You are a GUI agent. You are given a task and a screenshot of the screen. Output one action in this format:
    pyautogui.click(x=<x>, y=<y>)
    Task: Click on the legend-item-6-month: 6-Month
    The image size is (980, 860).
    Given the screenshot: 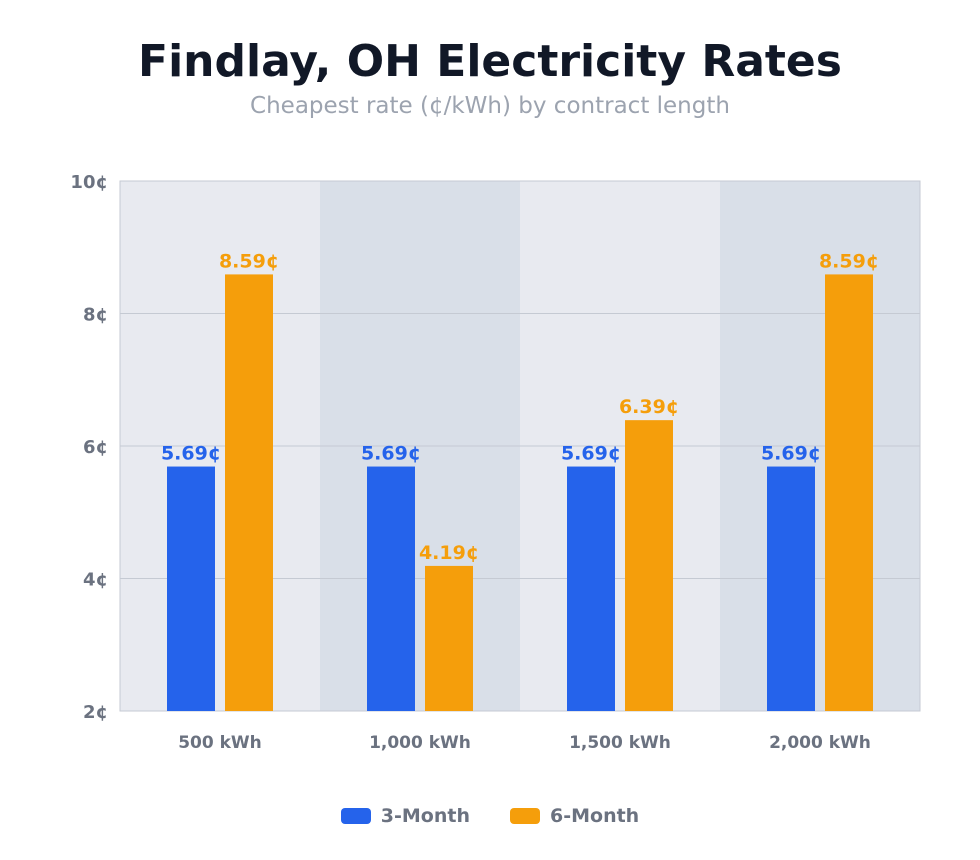 What is the action you would take?
    pyautogui.click(x=574, y=816)
    